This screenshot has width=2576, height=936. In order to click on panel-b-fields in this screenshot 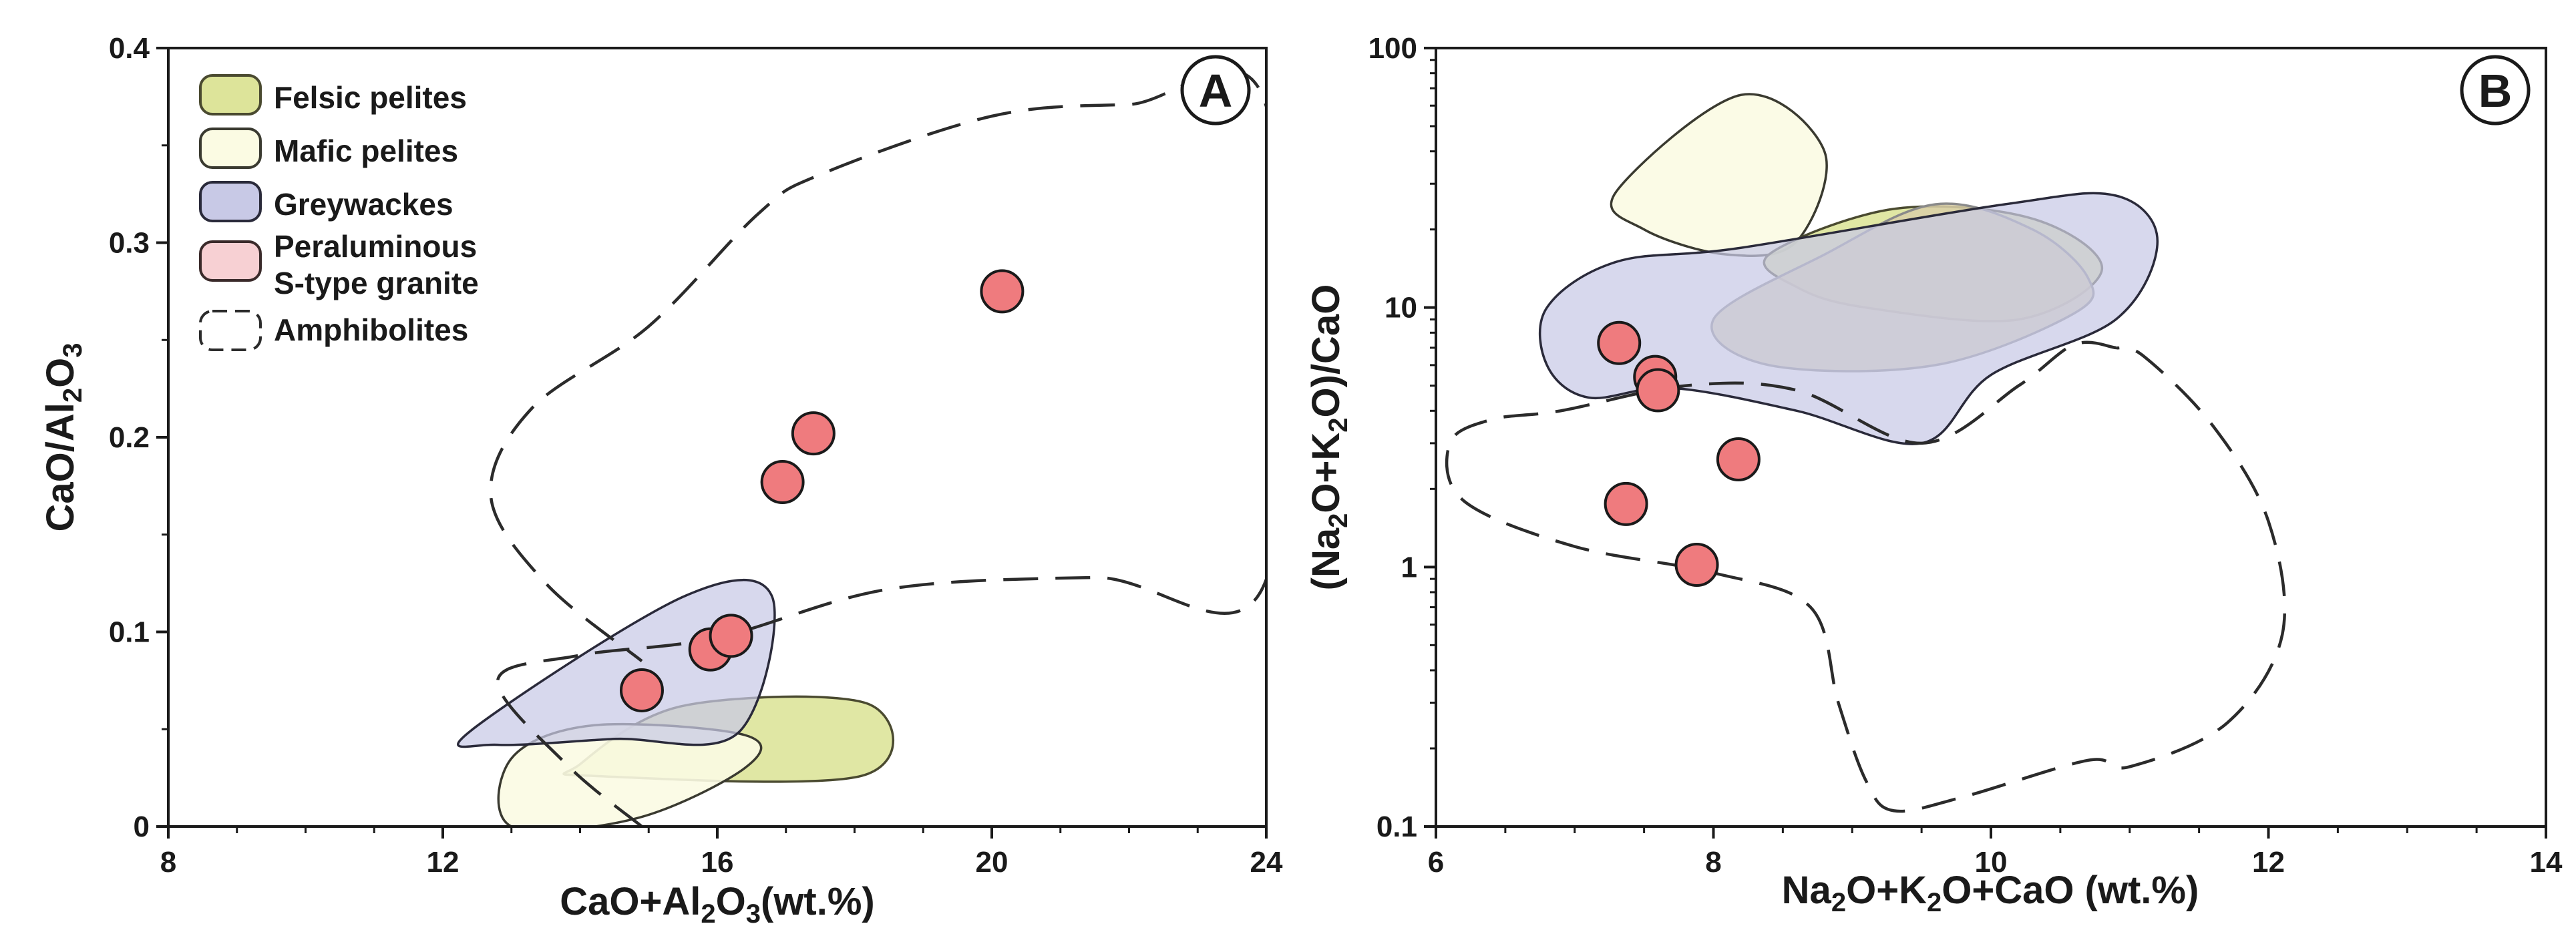, I will do `click(1848, 269)`.